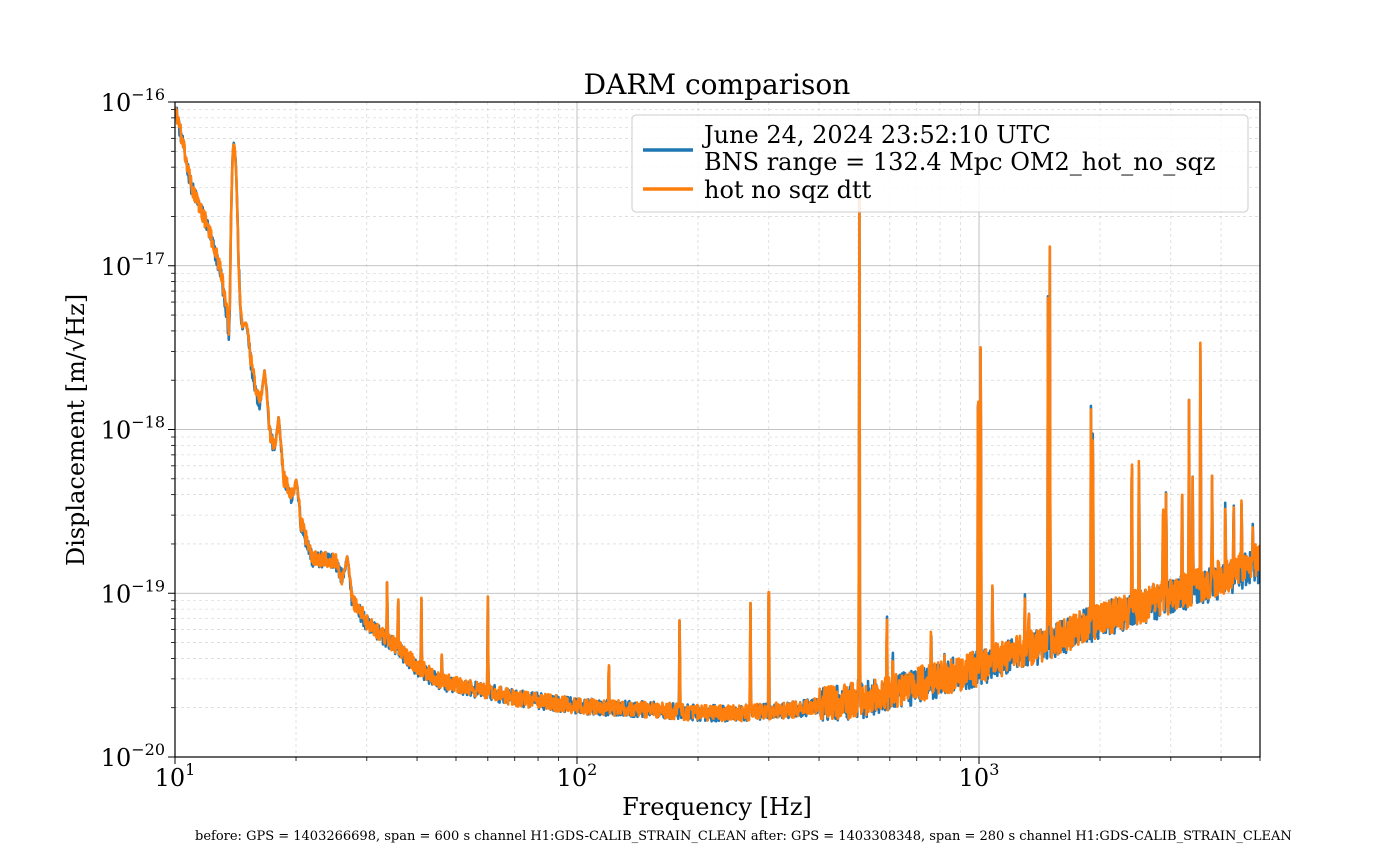 The image size is (1400, 850). Describe the element at coordinates (133, 592) in the screenshot. I see `y-tick-label: 10−19` at that location.